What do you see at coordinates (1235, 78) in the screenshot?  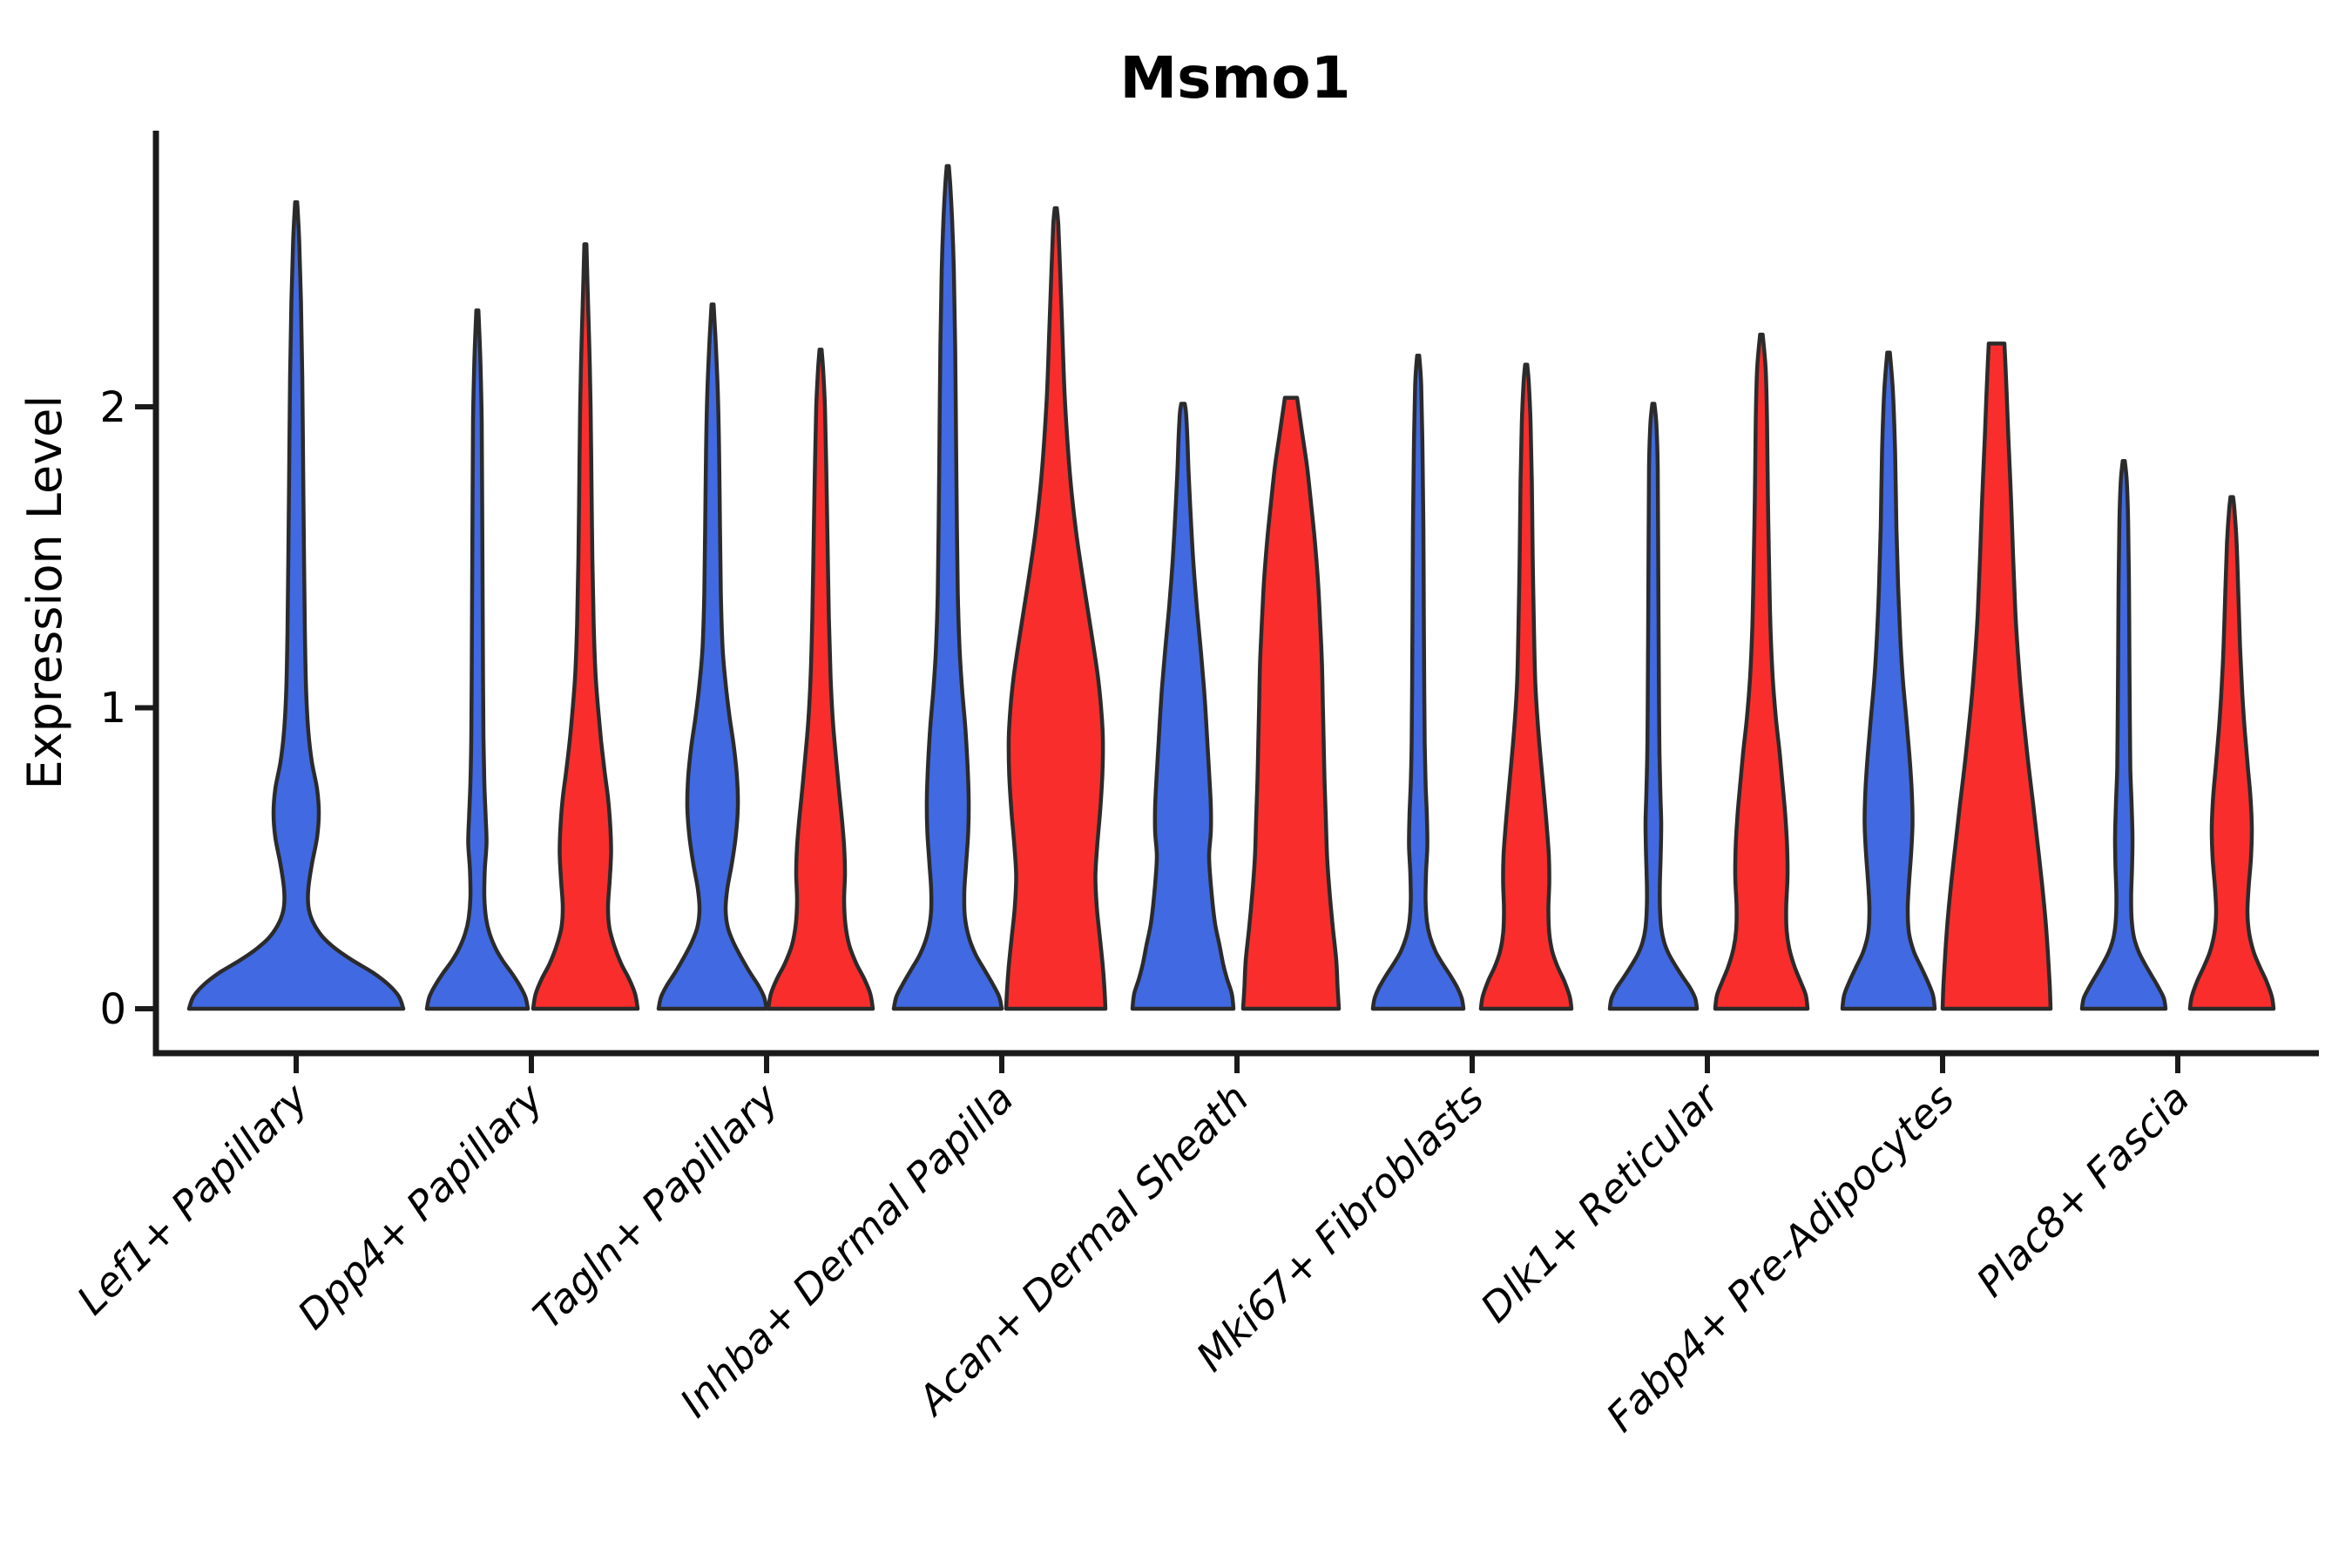 I see `chart-title: Msmo1` at bounding box center [1235, 78].